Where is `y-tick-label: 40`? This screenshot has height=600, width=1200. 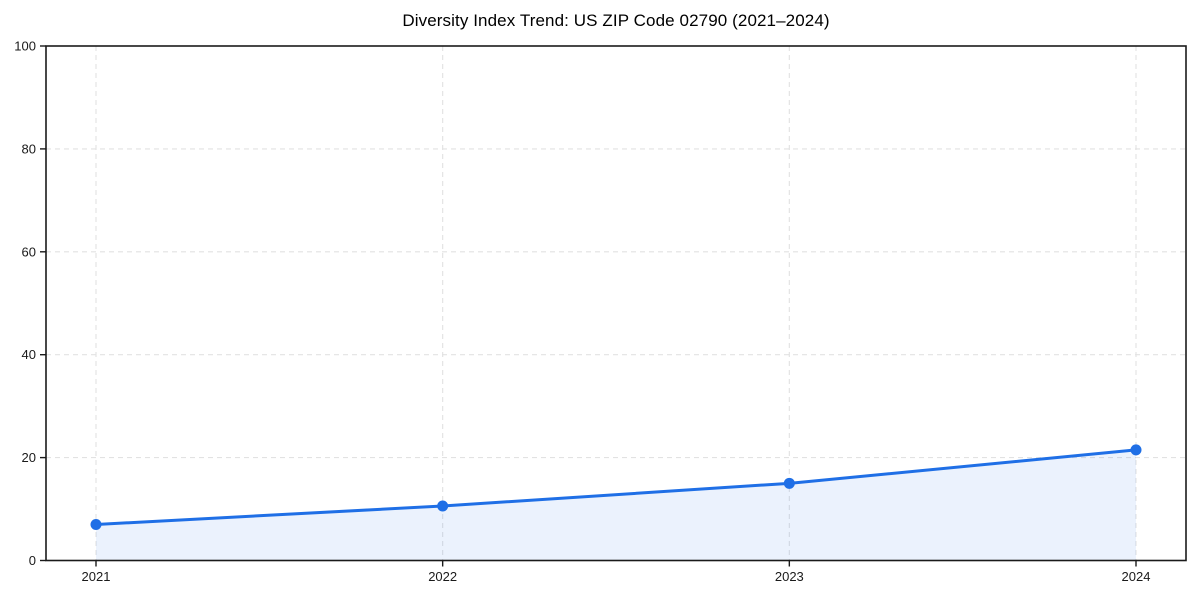 y-tick-label: 40 is located at coordinates (29, 354).